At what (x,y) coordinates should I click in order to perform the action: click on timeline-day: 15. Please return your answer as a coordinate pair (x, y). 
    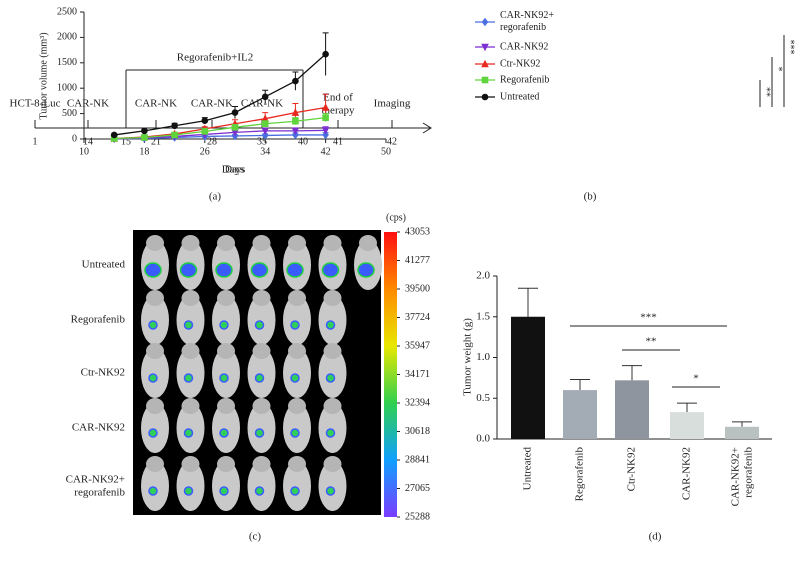
    Looking at the image, I should click on (126, 141).